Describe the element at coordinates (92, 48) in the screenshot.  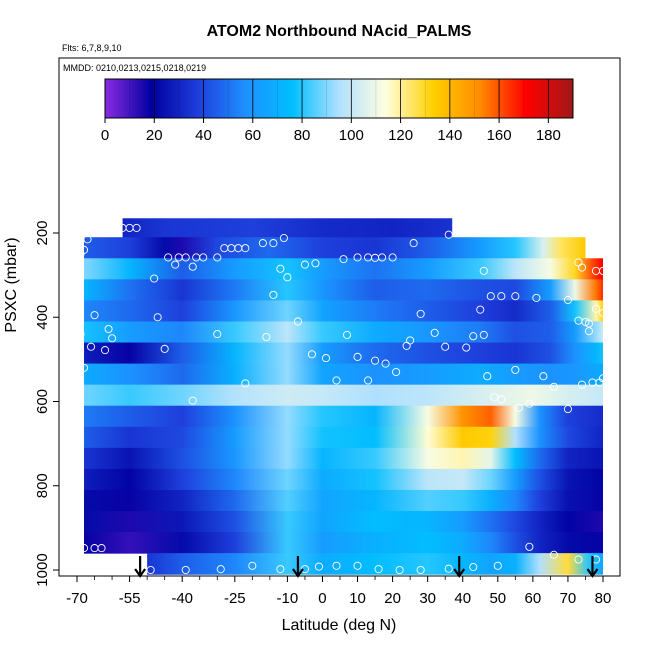
I see `flights-subtitle: Flts: 6,7,8,9,10` at that location.